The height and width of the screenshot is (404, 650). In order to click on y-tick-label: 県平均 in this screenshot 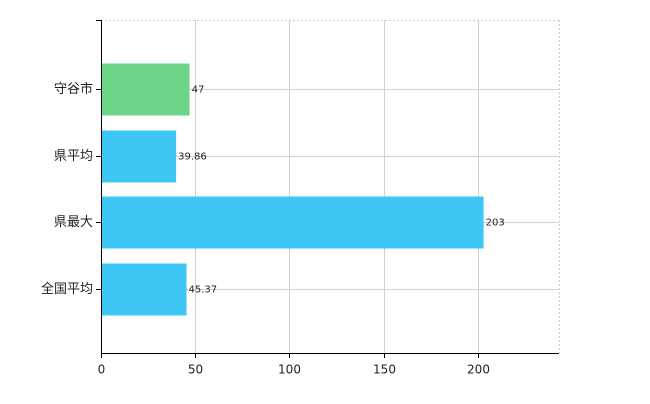, I will do `click(73, 156)`.